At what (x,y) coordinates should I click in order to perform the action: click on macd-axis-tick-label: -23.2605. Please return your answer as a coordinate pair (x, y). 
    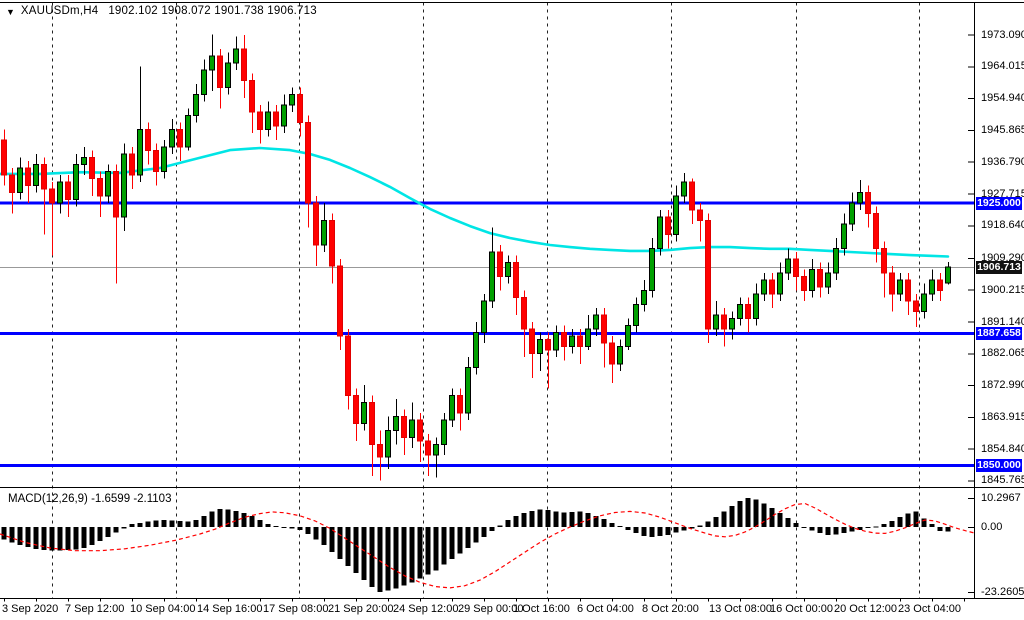
    Looking at the image, I should click on (1002, 592).